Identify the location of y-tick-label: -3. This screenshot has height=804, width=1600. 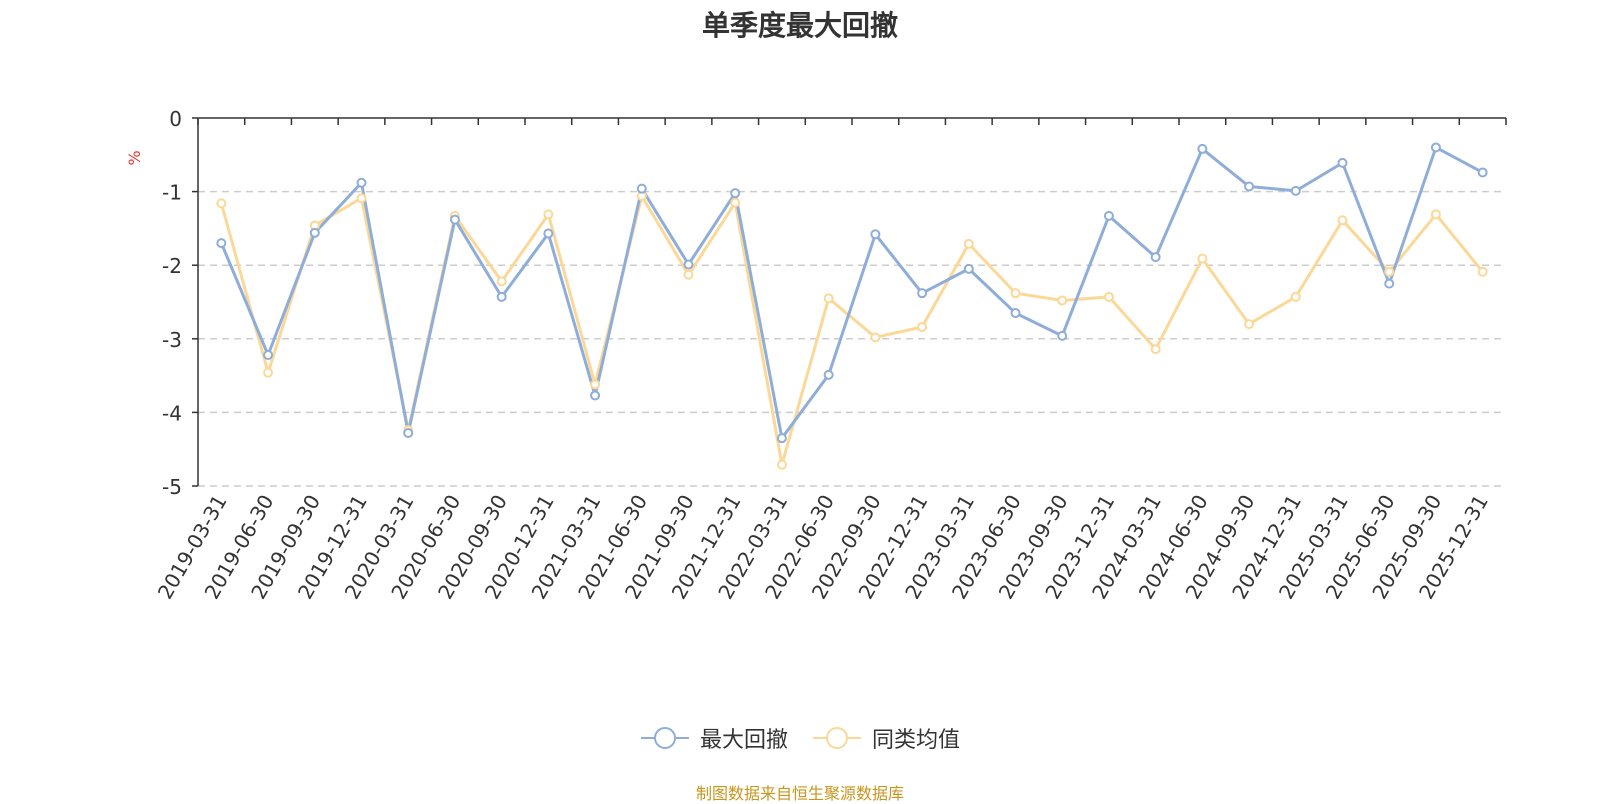
(172, 340).